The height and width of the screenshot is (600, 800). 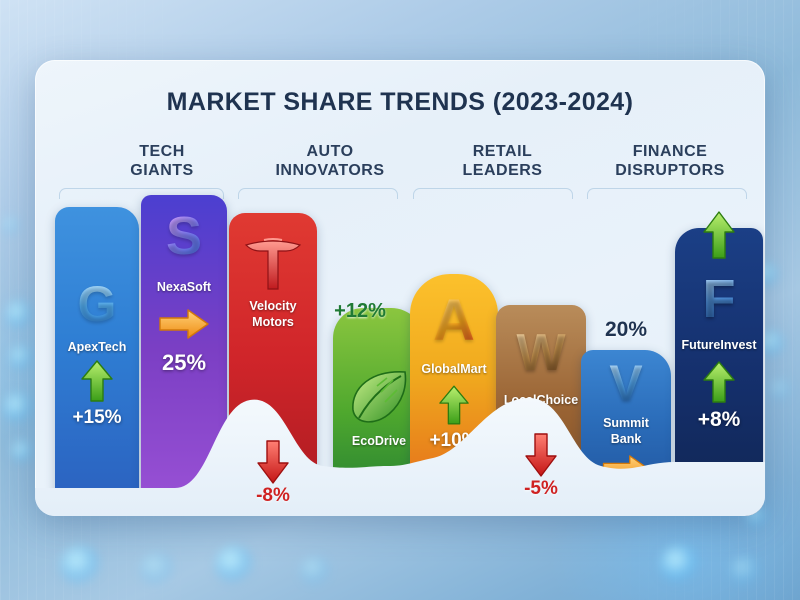 I want to click on value-velocity-motors: -8%, so click(x=273, y=495).